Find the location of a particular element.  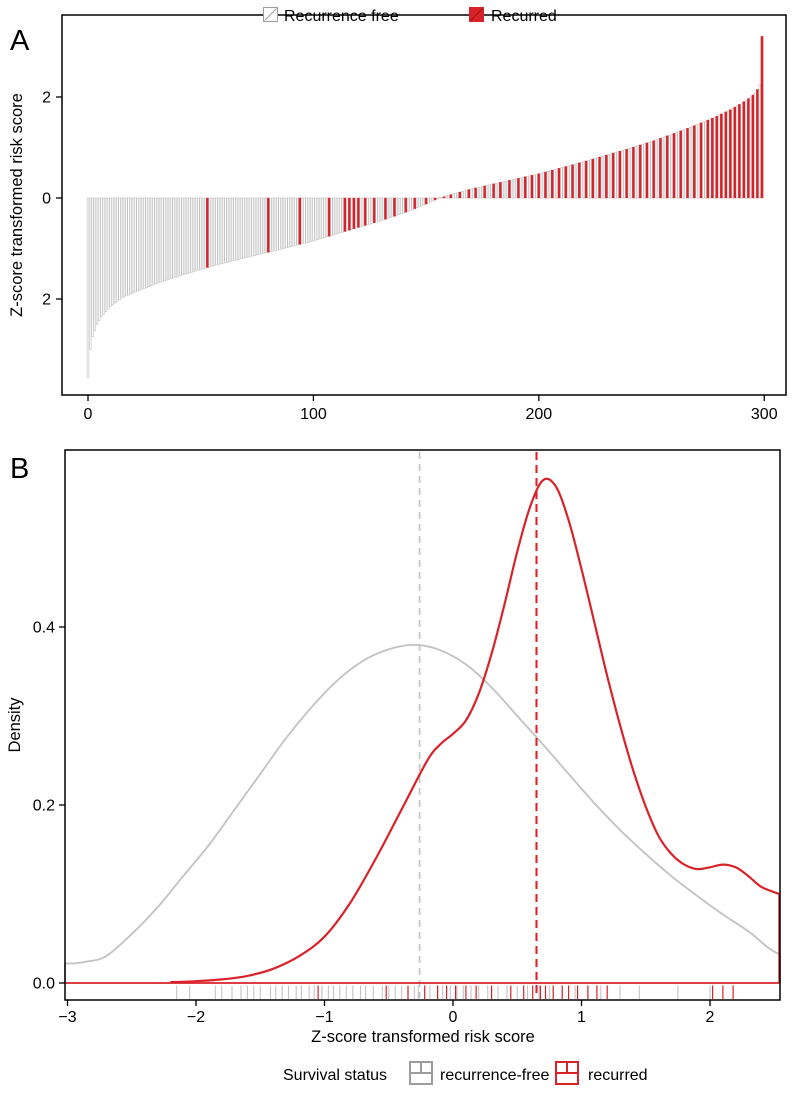

panel-a-x-tick-label: 300 is located at coordinates (764, 414).